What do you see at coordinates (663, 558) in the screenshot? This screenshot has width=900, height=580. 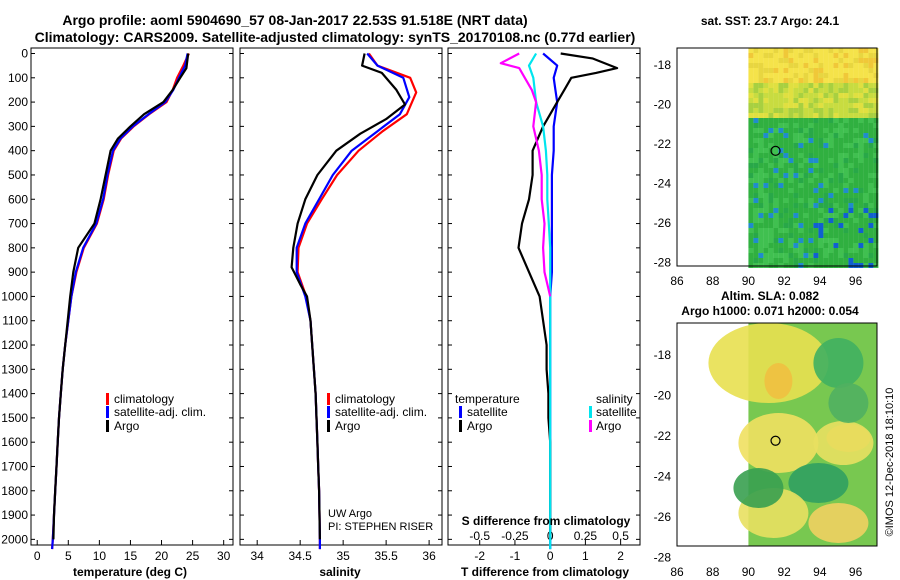 I see `sla-lat-tick: -28` at bounding box center [663, 558].